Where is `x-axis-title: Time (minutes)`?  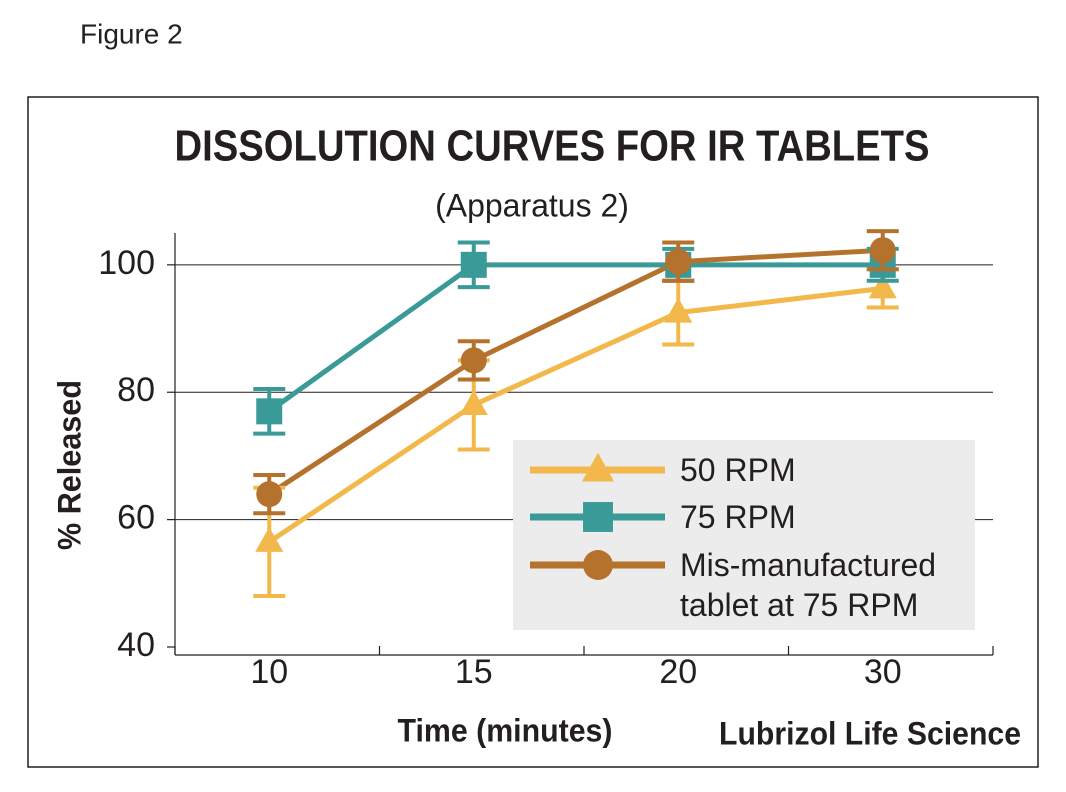 x-axis-title: Time (minutes) is located at coordinates (505, 730).